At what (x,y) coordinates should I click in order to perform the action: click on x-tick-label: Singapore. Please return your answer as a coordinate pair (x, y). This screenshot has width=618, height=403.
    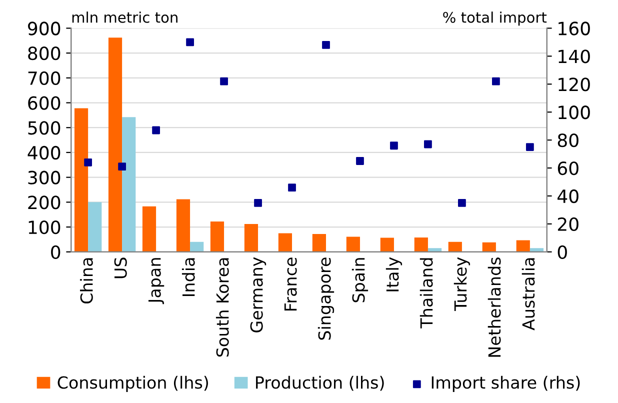
    Looking at the image, I should click on (326, 299).